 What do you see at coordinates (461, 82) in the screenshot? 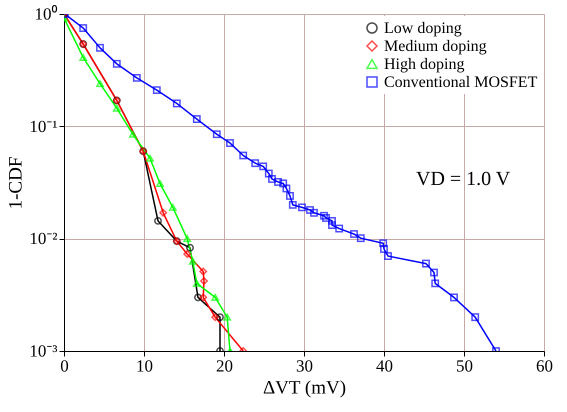
I see `legend-label: Conventional MOSFET` at bounding box center [461, 82].